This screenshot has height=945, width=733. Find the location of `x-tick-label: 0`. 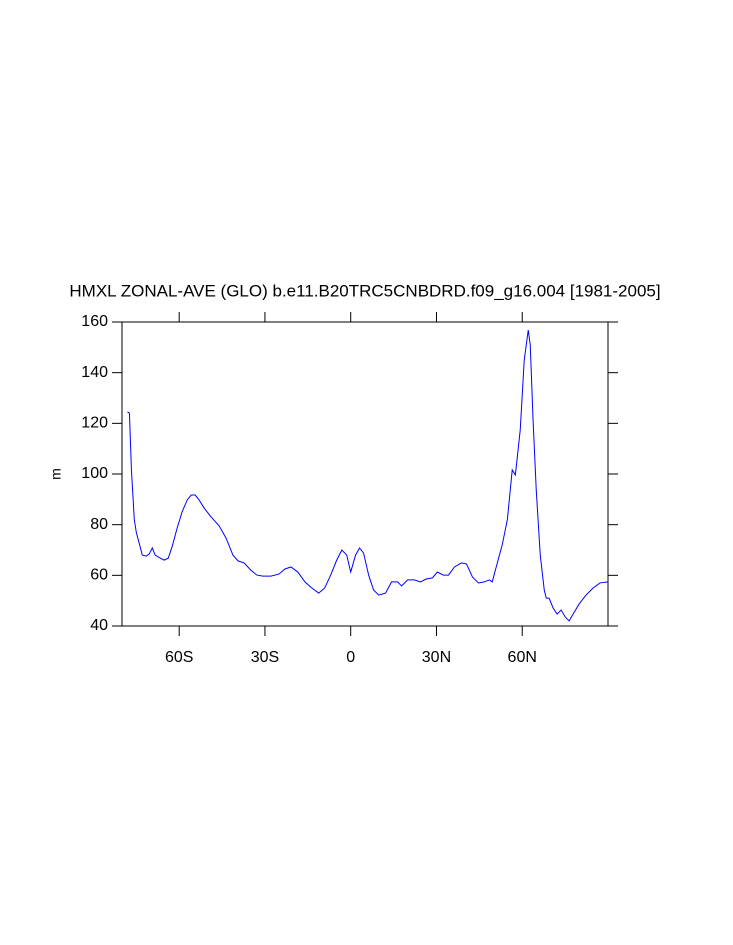

x-tick-label: 0 is located at coordinates (350, 657).